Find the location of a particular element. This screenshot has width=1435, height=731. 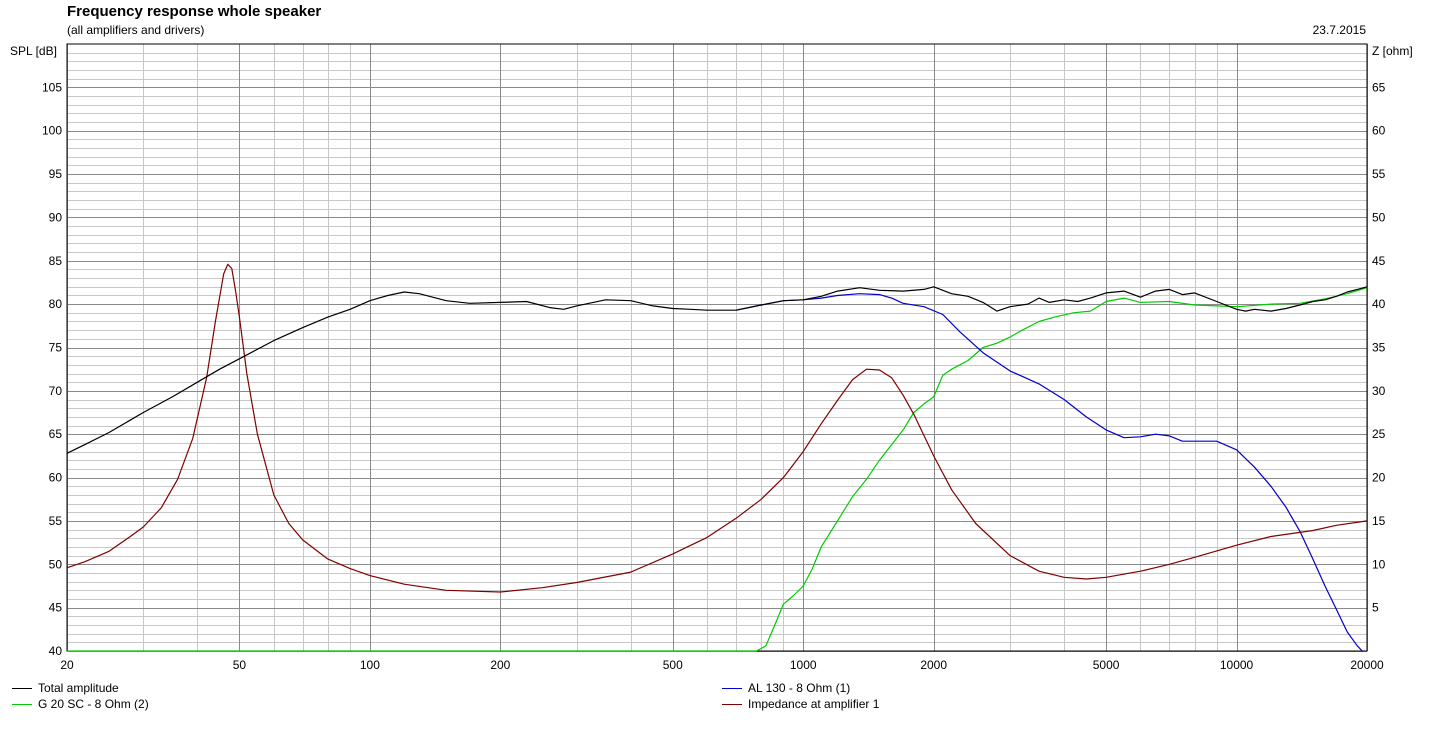

legend-label: AL 130 - 8 Ohm (1) is located at coordinates (799, 688).